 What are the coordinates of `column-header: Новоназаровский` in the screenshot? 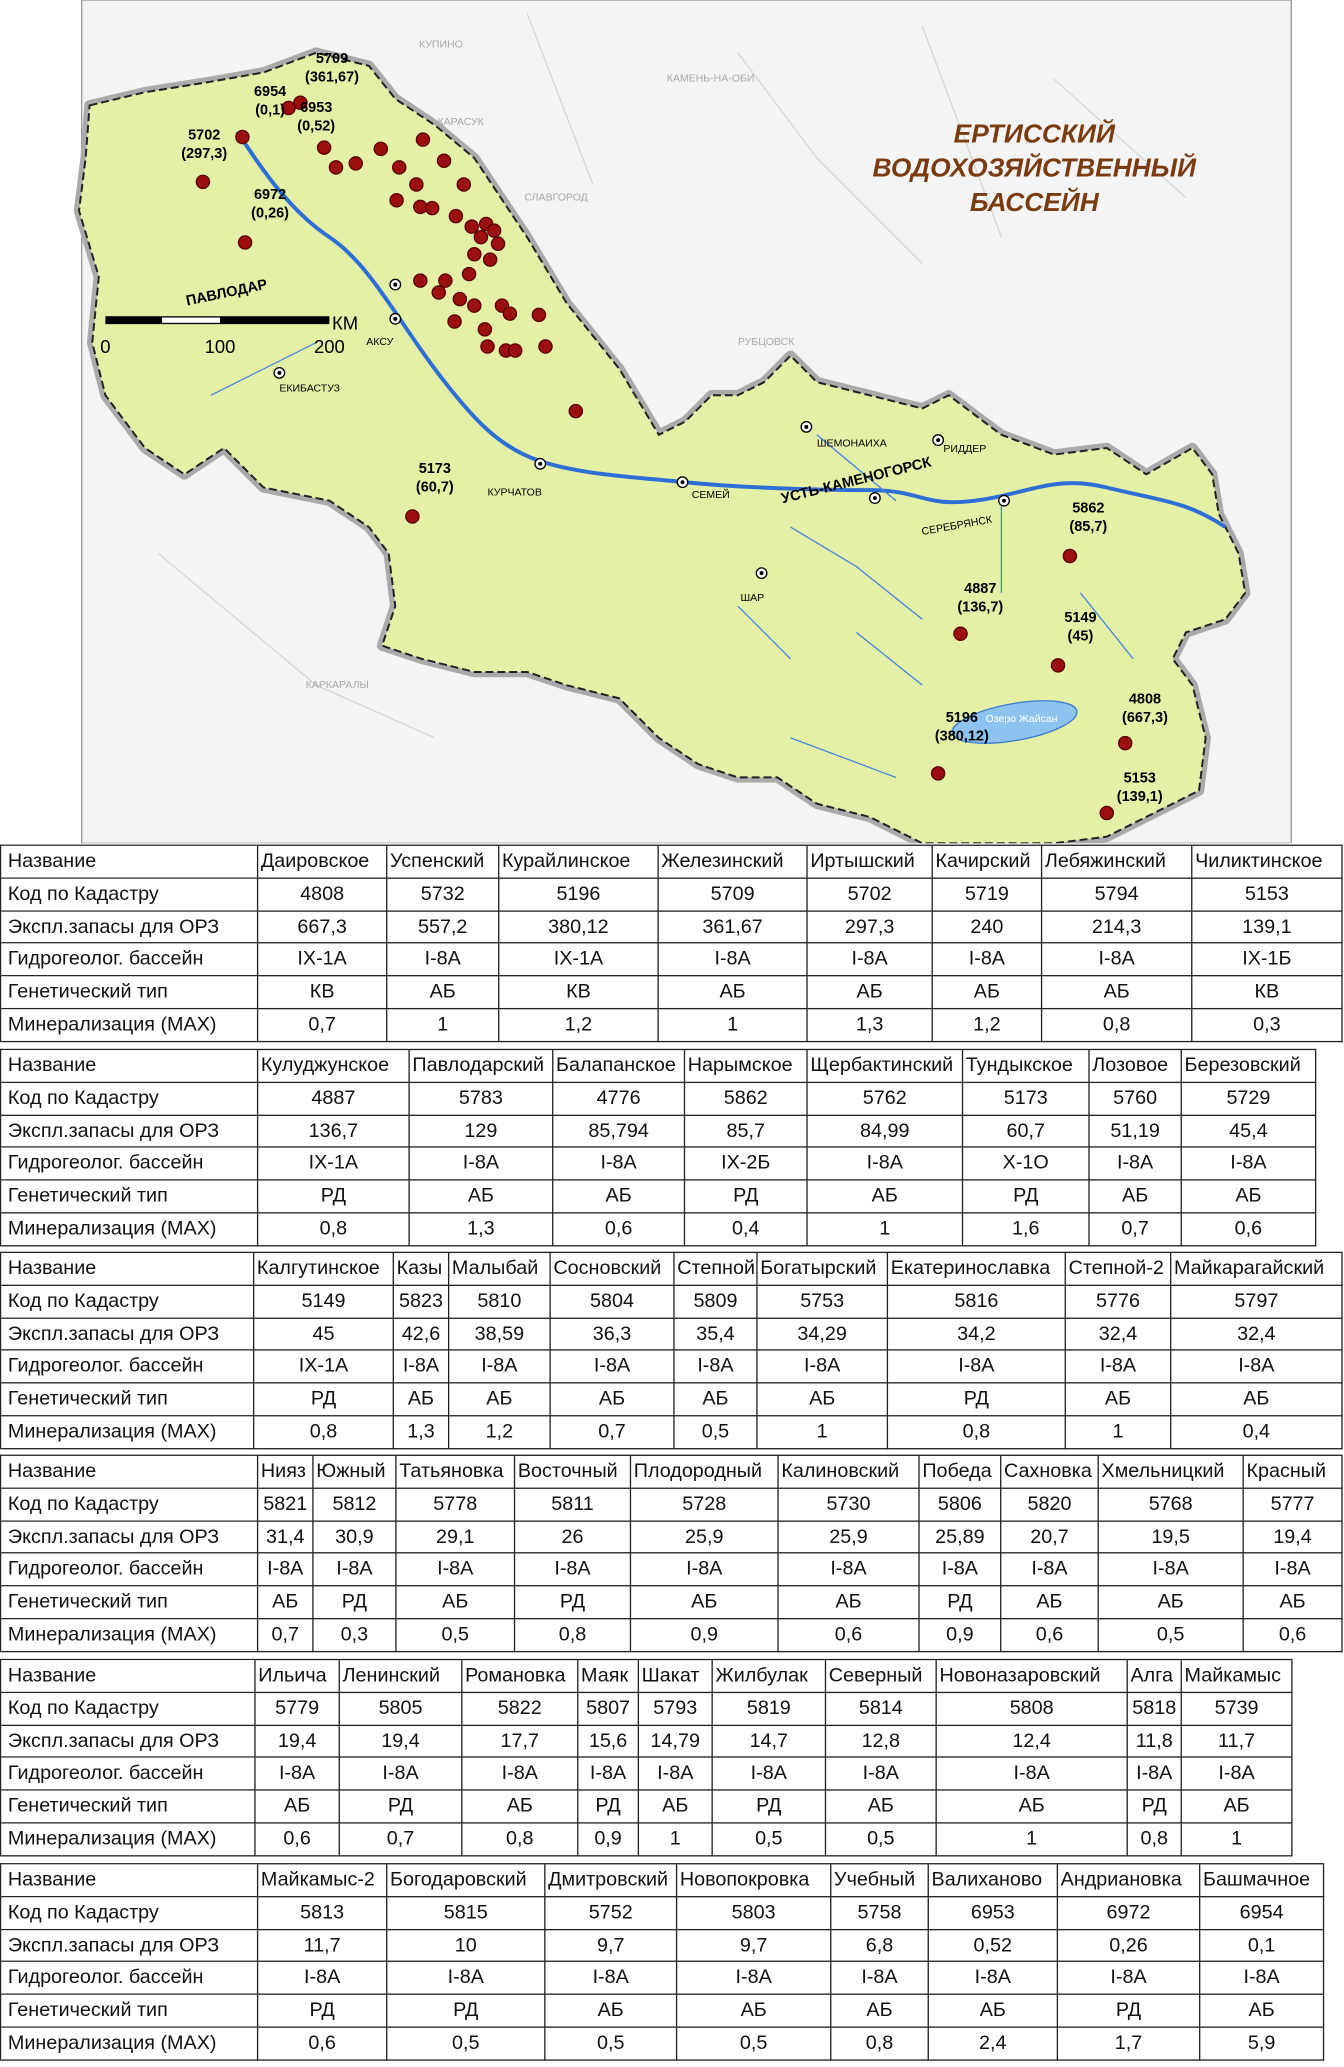 It's located at (1032, 1676).